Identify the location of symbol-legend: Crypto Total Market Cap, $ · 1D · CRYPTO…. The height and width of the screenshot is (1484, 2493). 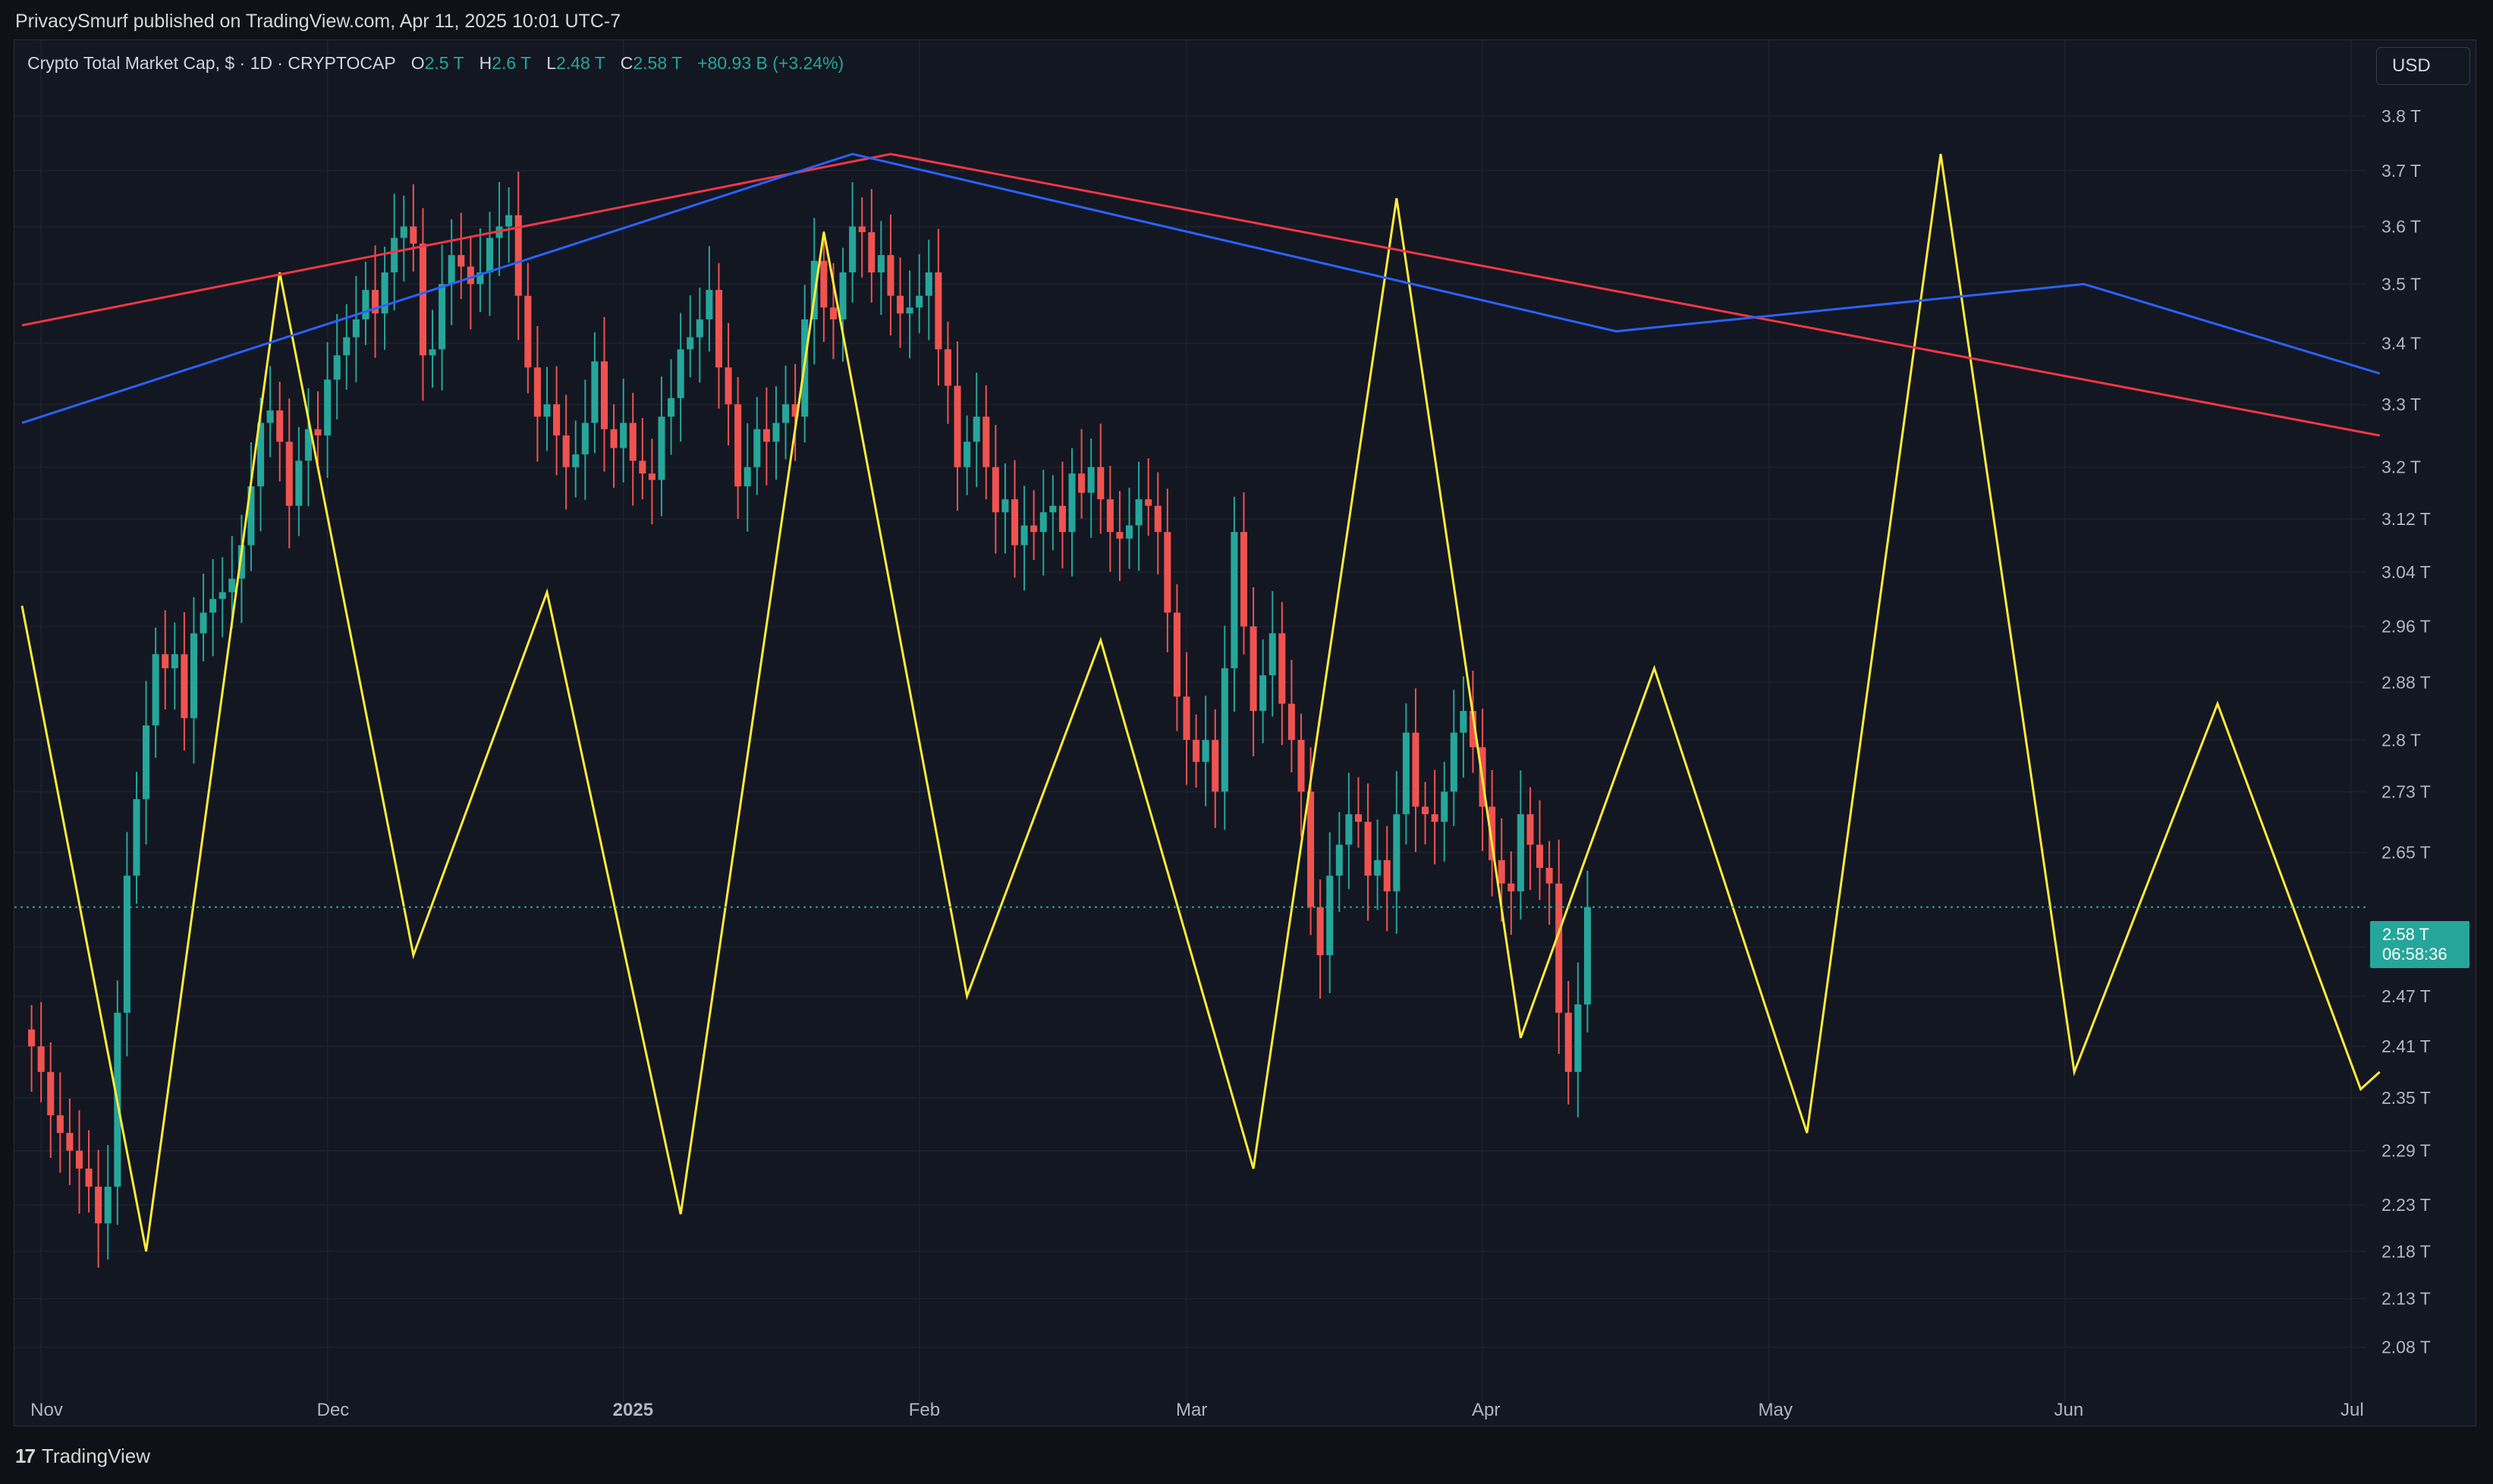
(435, 64).